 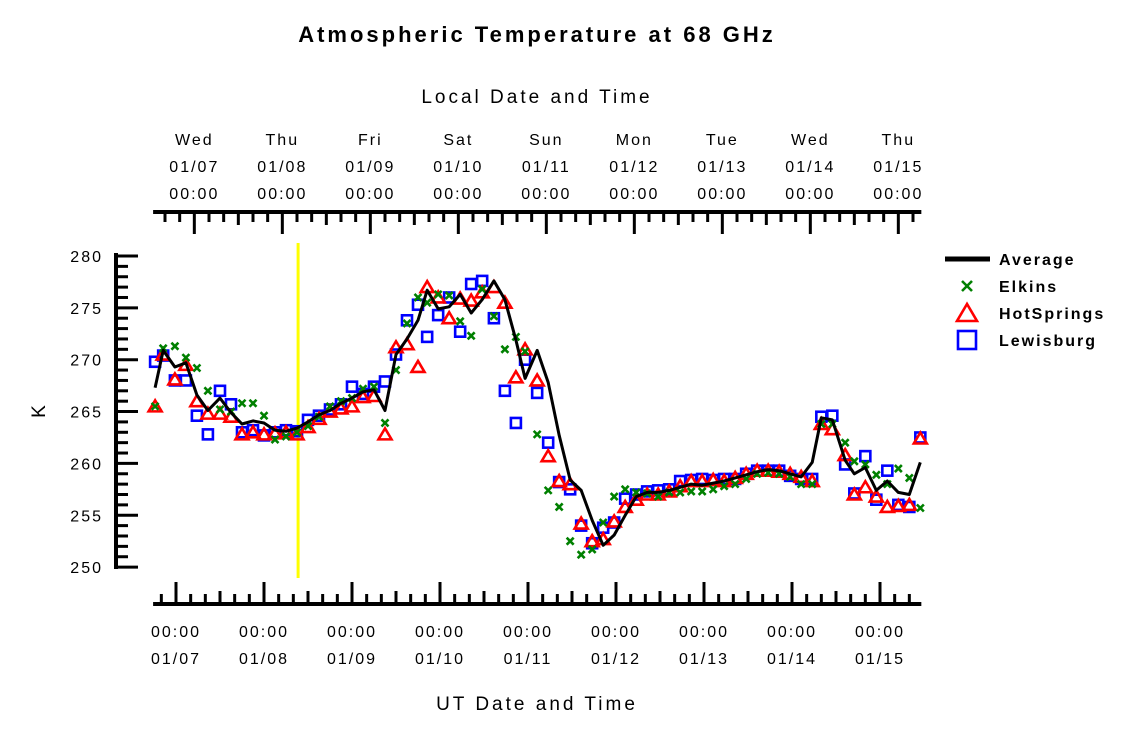 What do you see at coordinates (86, 568) in the screenshot?
I see `y-tick-label: 250` at bounding box center [86, 568].